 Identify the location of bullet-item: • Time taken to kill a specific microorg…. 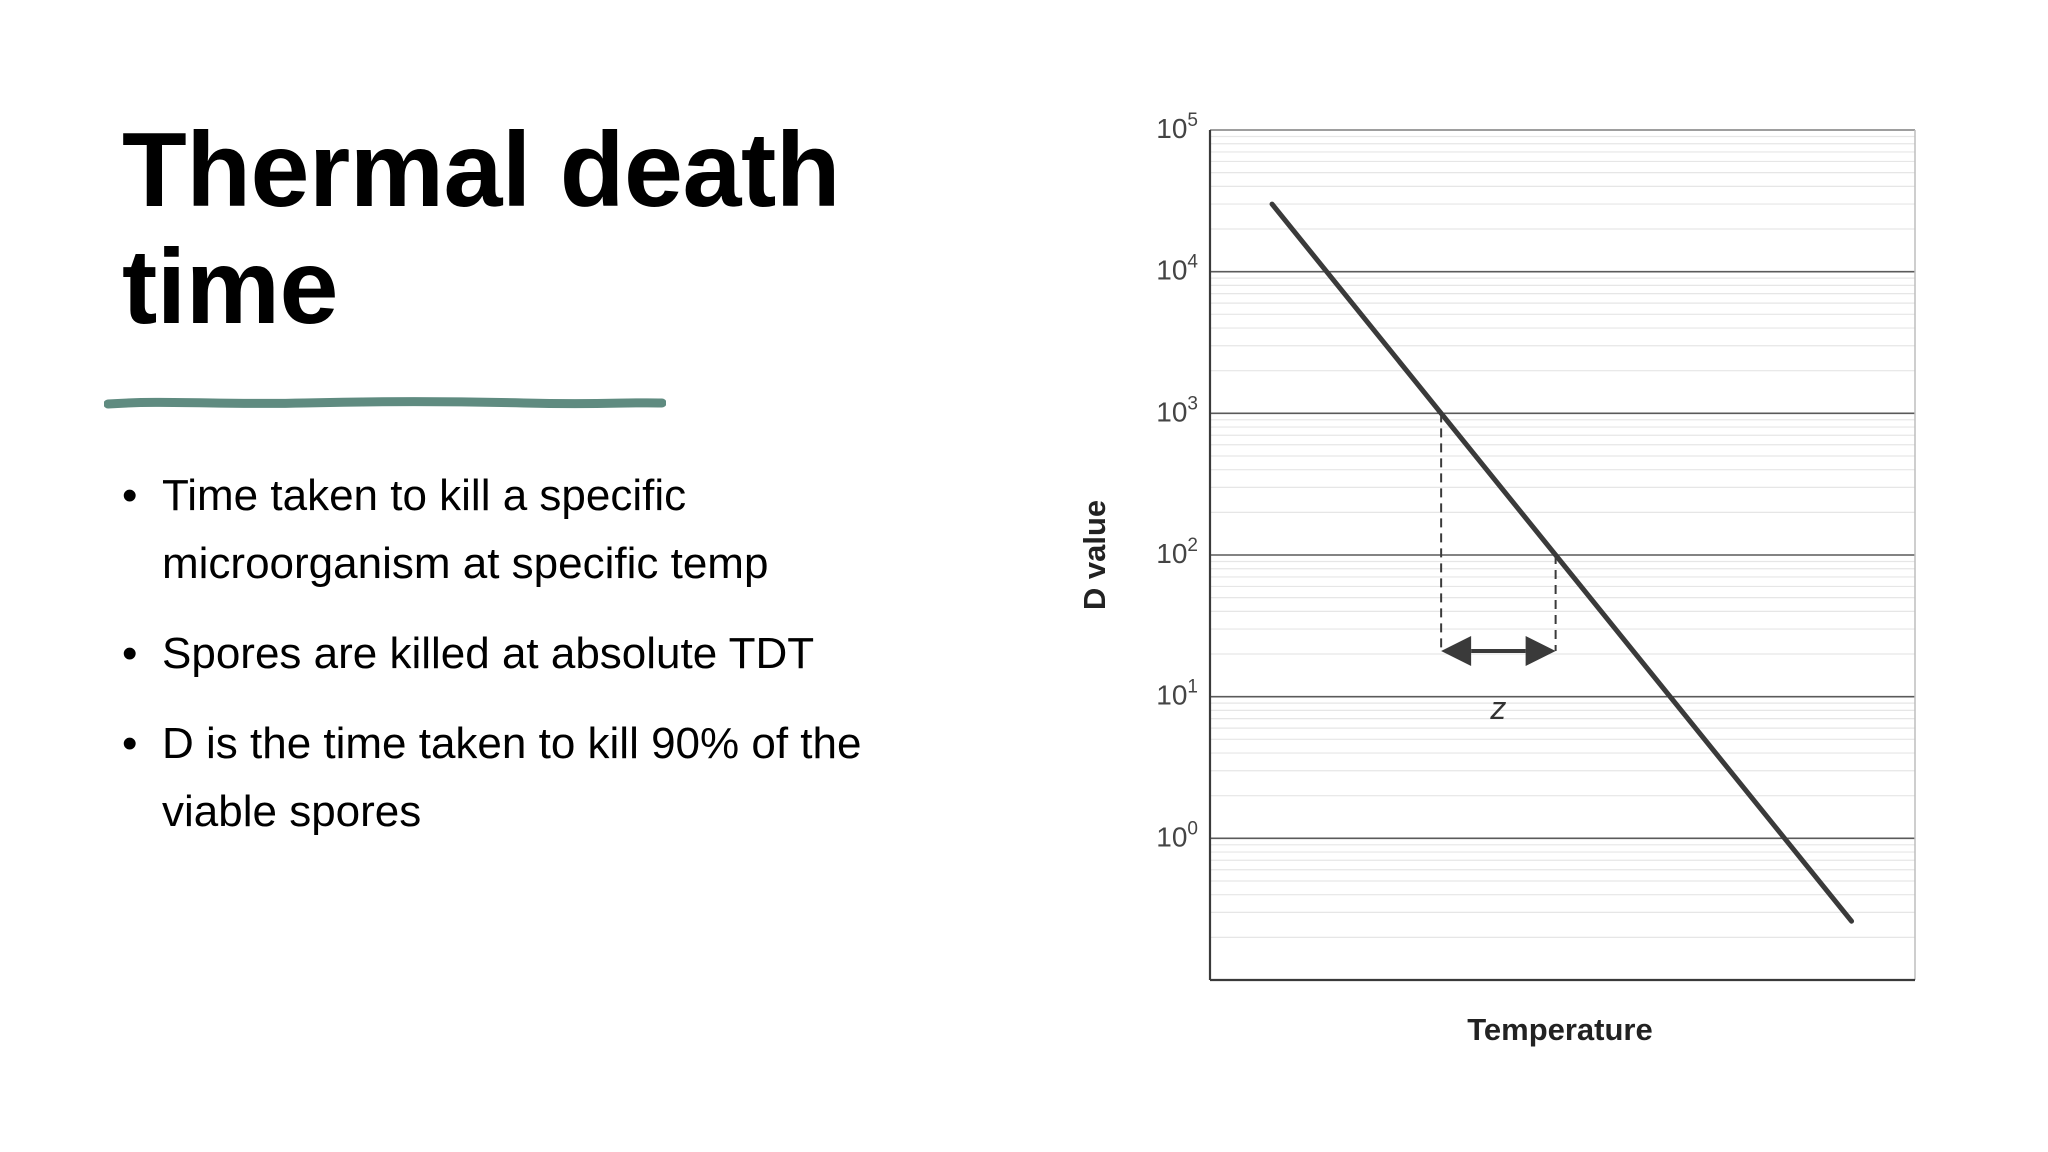
(512, 530).